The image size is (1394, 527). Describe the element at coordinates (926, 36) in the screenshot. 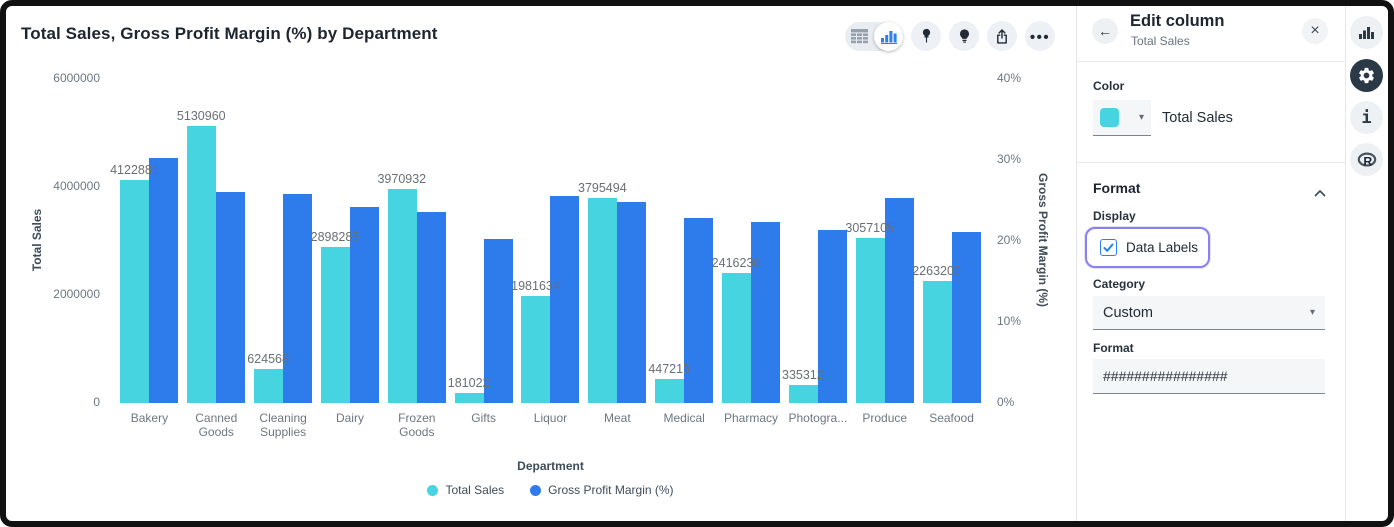

I see `pin-button` at that location.